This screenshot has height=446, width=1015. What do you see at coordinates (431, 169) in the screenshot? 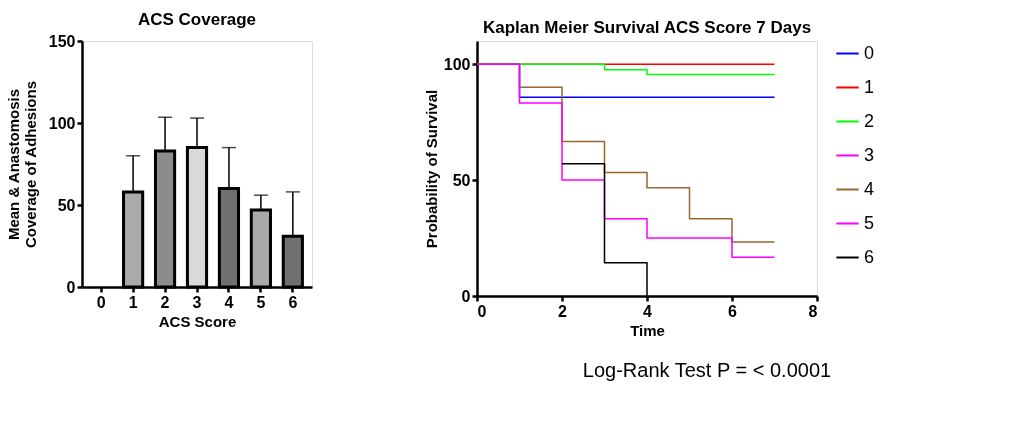
I see `y-axis-title: Probability of Survival` at bounding box center [431, 169].